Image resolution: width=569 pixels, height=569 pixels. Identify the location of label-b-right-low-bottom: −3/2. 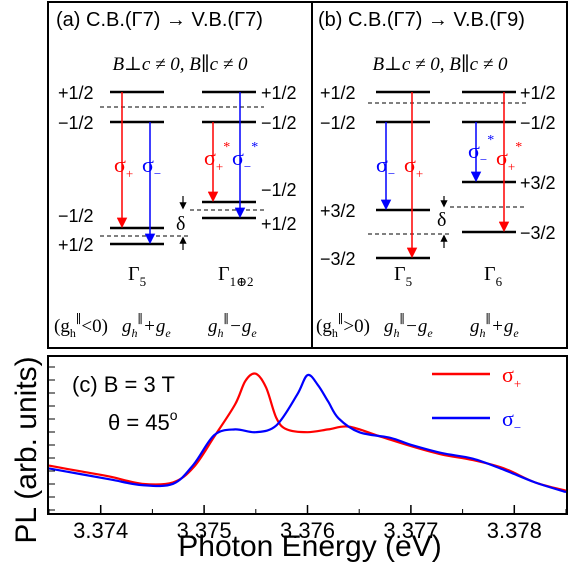
(538, 233).